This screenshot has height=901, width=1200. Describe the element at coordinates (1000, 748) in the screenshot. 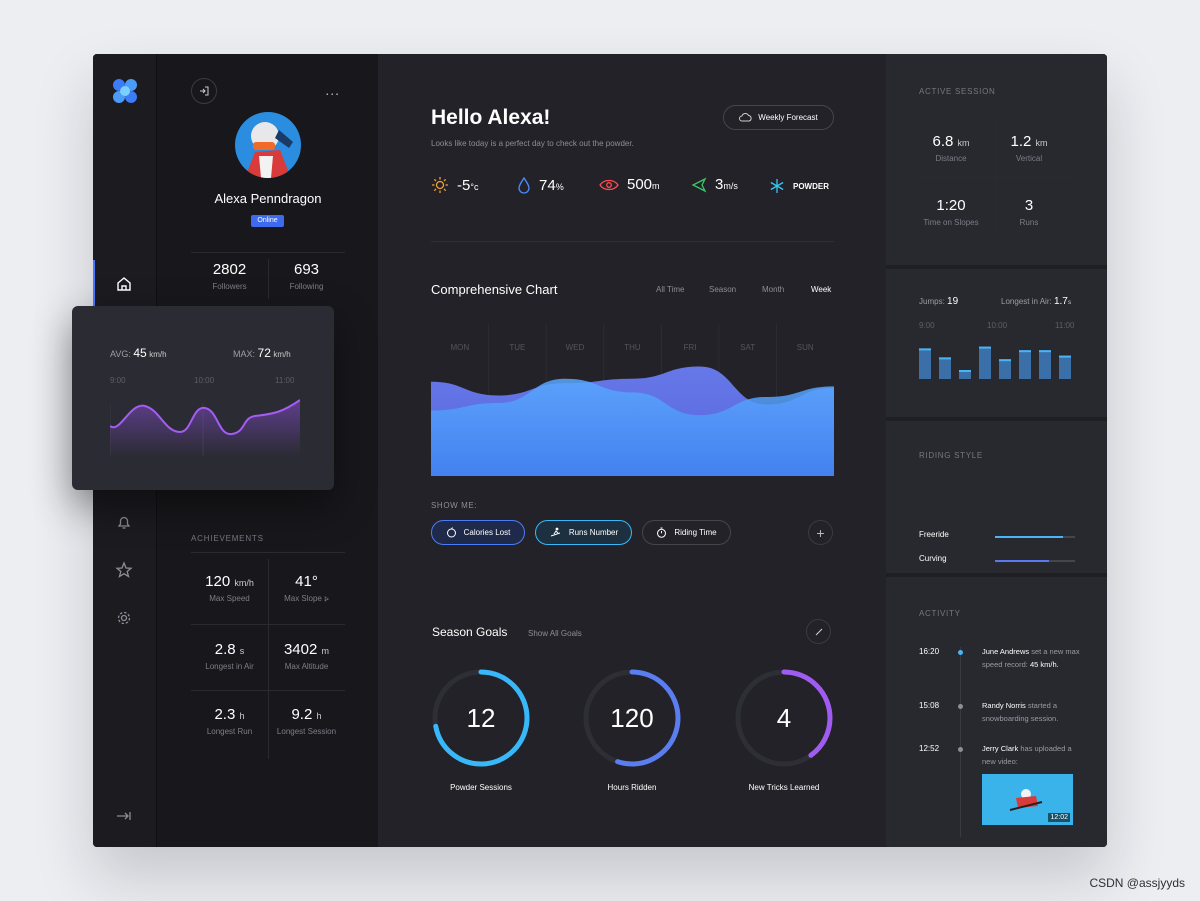

I see `activity-user: Jerry Clark` at that location.